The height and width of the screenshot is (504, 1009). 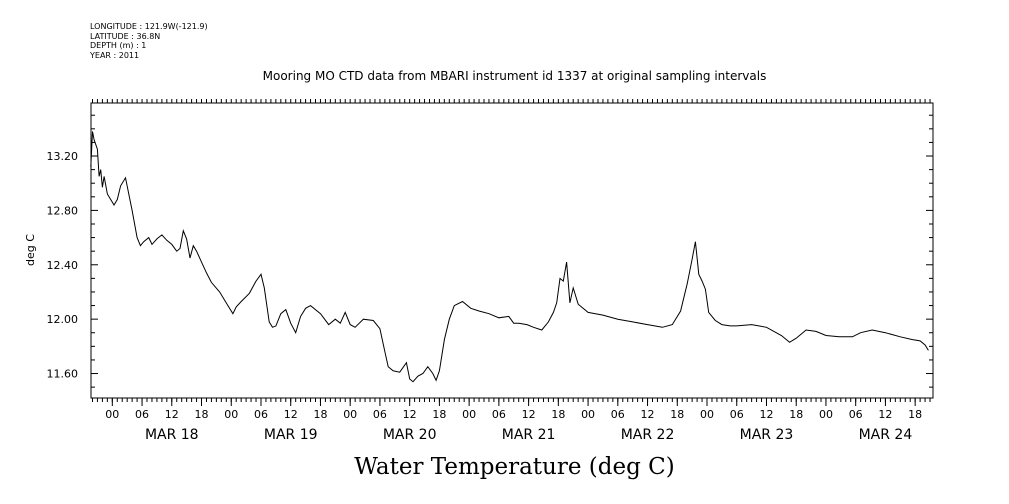 I want to click on year-label: YEAR : 2011, so click(x=115, y=55).